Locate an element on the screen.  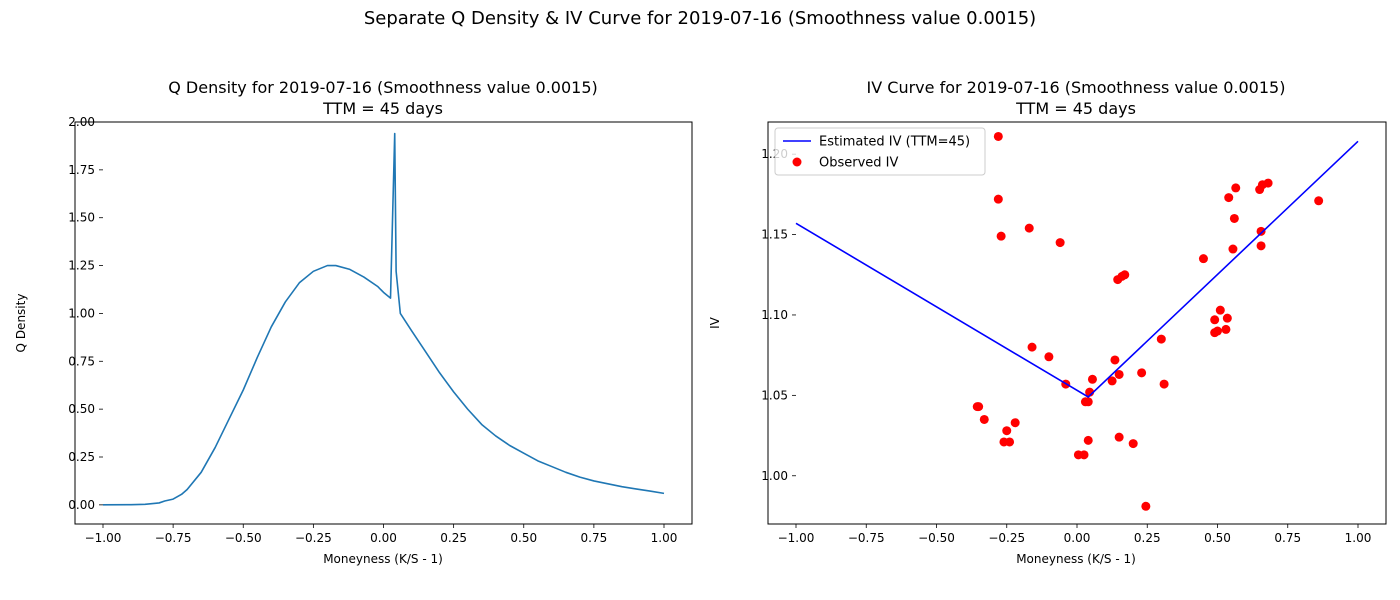
iv-curve-x-axis-label: Moneyness (K/S - 1) is located at coordinates (1076, 559).